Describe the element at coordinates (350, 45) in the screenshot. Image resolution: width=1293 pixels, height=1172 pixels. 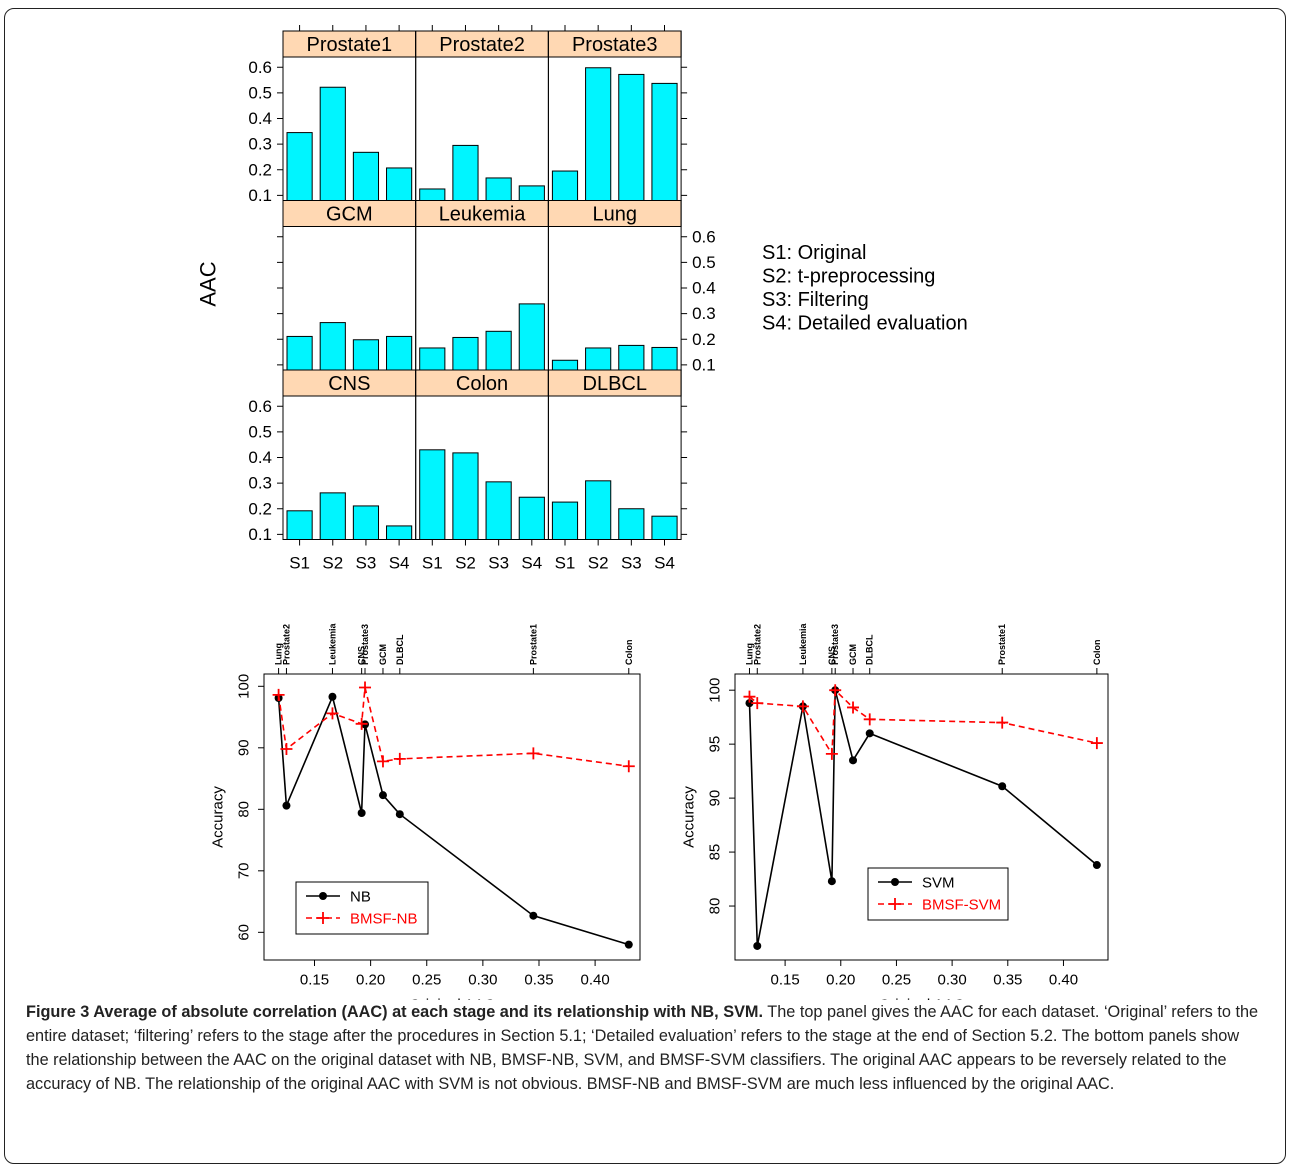
I see `strip-label: Prostate1` at that location.